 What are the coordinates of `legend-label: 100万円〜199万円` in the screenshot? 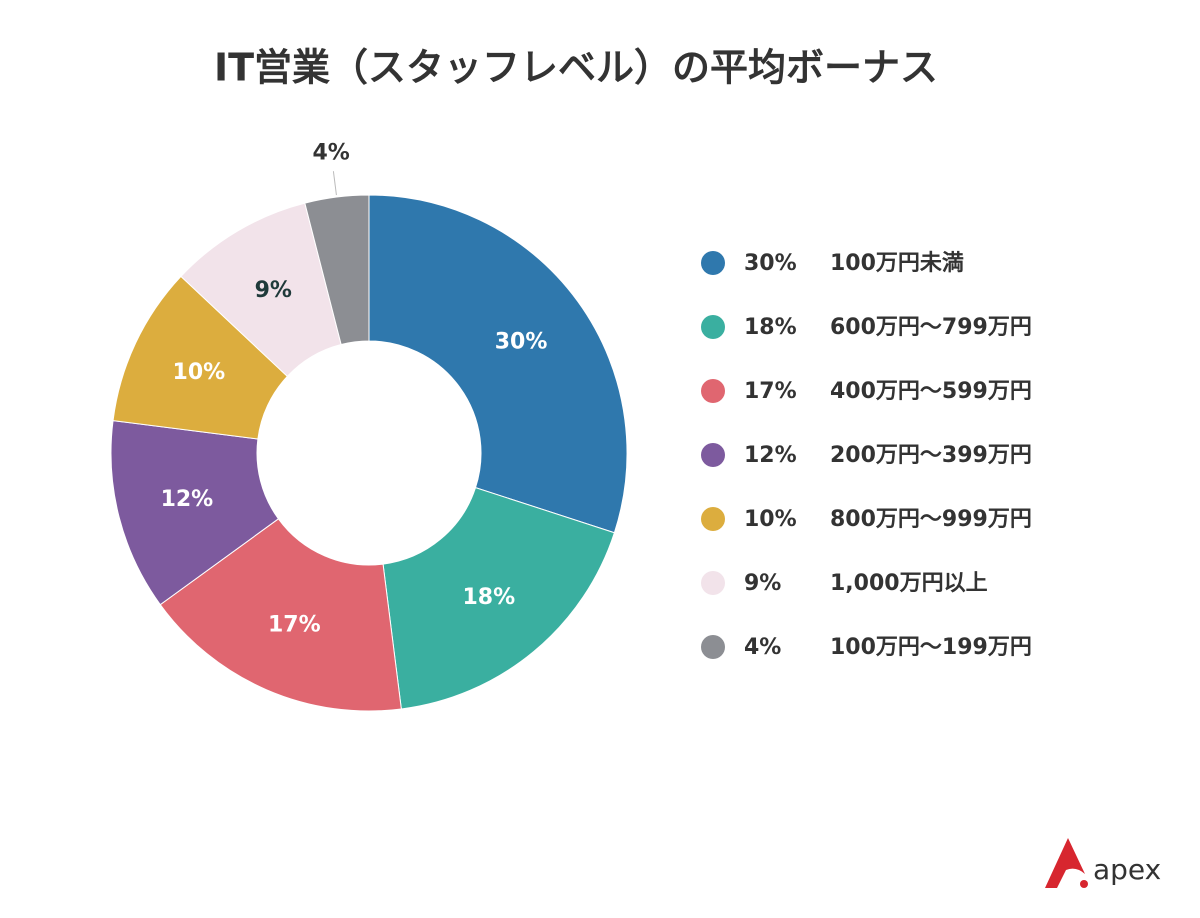 It's located at (931, 647).